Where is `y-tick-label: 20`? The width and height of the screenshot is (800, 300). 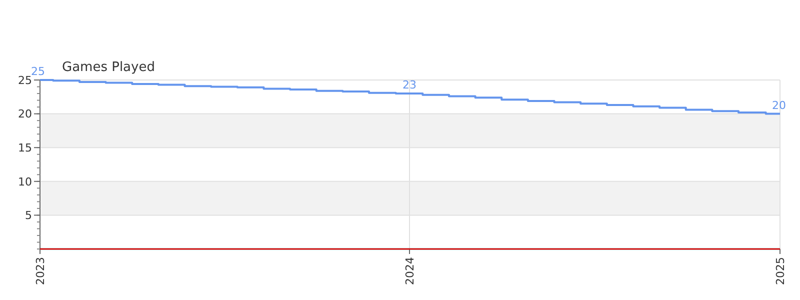 y-tick-label: 20 is located at coordinates (25, 114).